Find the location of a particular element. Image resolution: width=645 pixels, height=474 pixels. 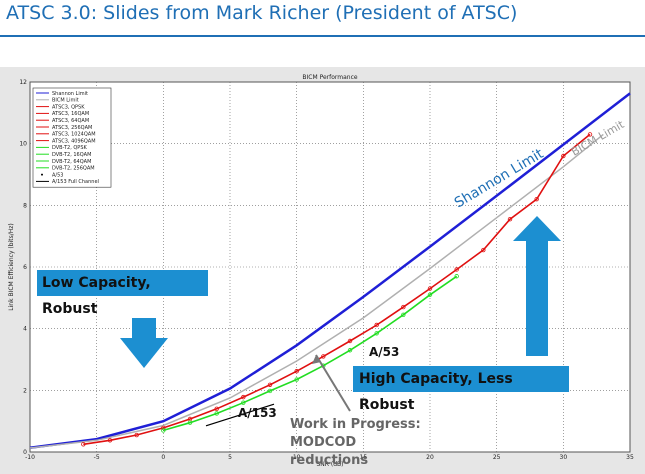

legend-box is located at coordinates (72, 137).